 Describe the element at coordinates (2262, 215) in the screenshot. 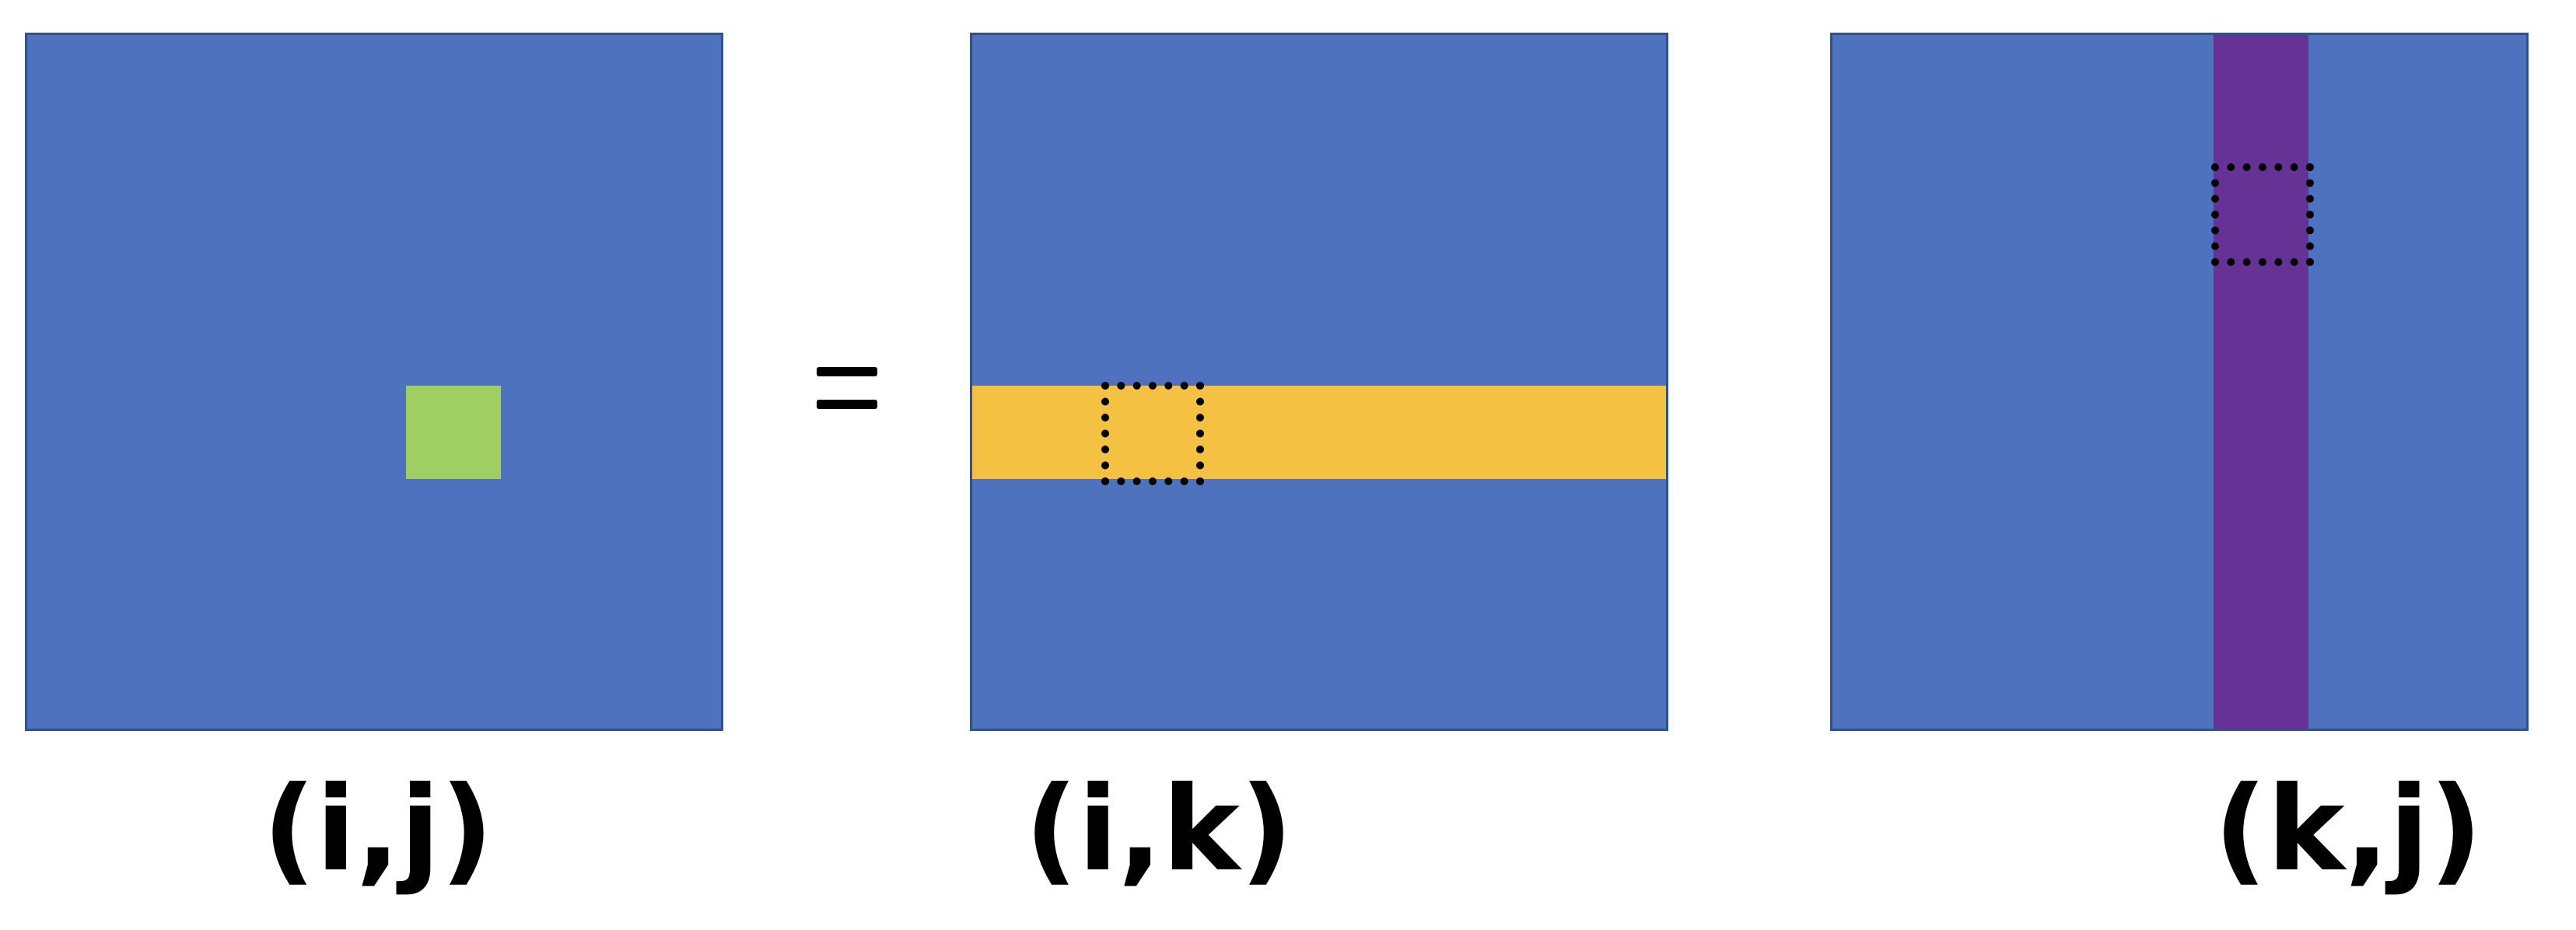

I see `column-element-dotted-outline` at that location.